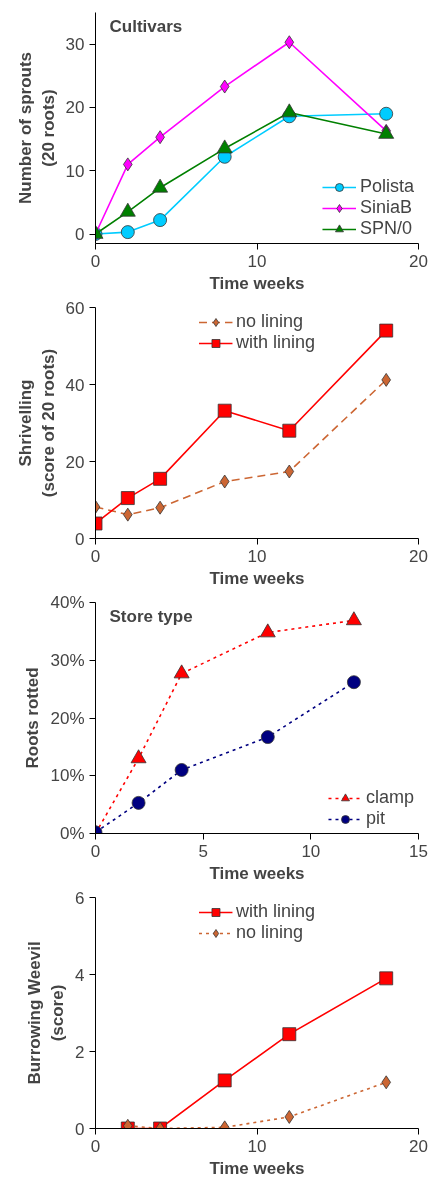 The height and width of the screenshot is (1180, 443). What do you see at coordinates (80, 898) in the screenshot?
I see `y-tick-label: 6` at bounding box center [80, 898].